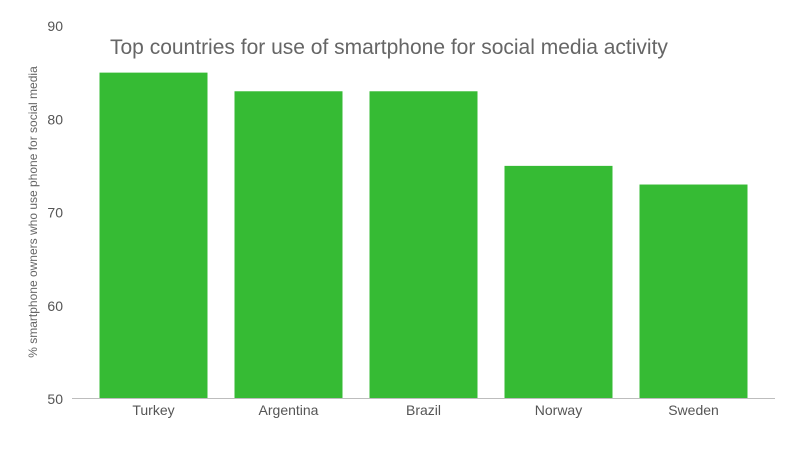  I want to click on bar-argentina, so click(288, 245).